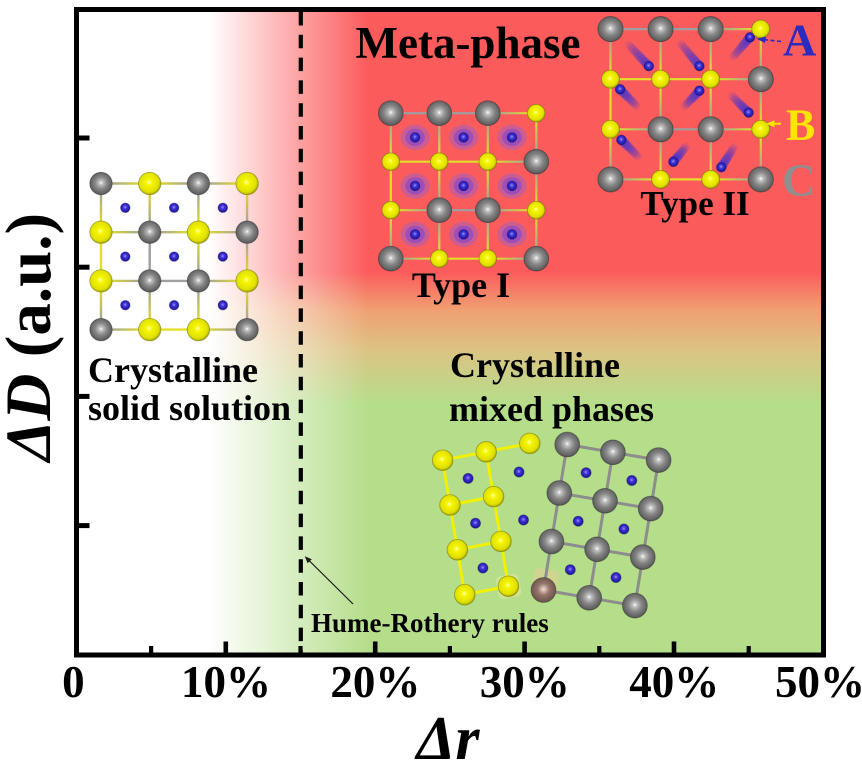 The image size is (862, 768). I want to click on svg-text: B, so click(800, 125).